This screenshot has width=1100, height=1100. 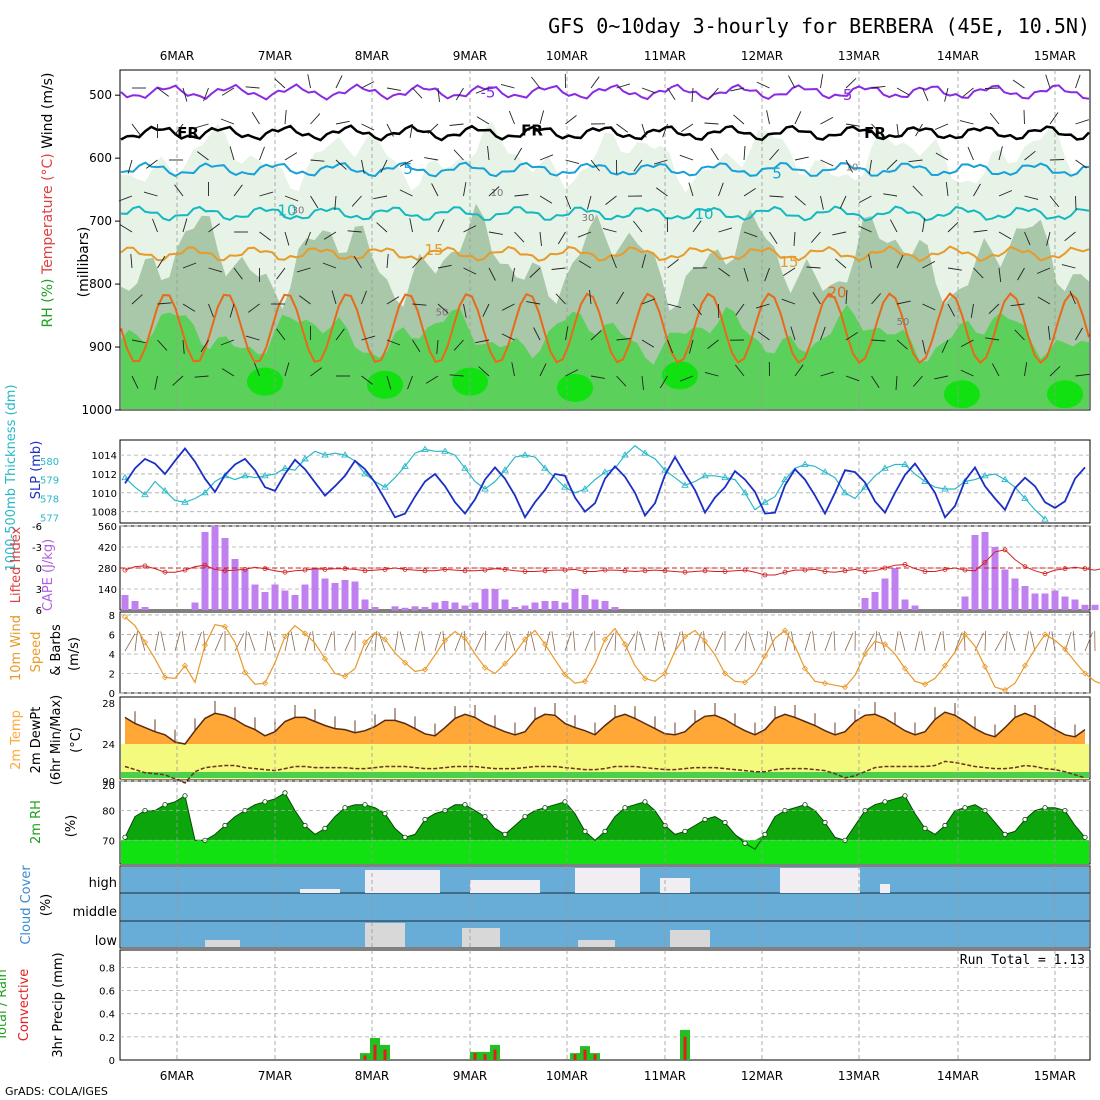 What do you see at coordinates (107, 968) in the screenshot?
I see `y-tick-label: 0.8` at bounding box center [107, 968].